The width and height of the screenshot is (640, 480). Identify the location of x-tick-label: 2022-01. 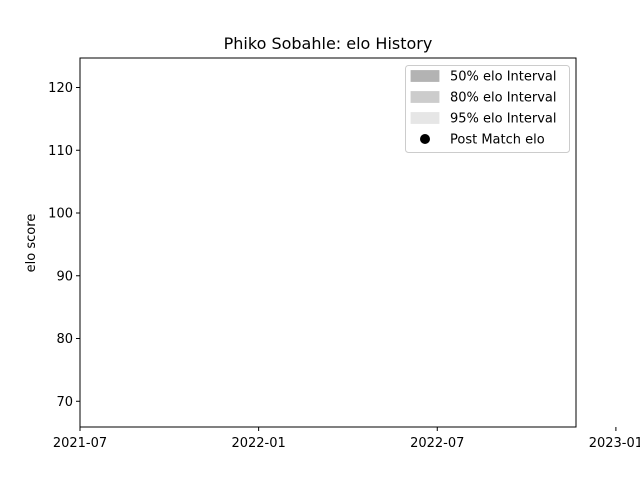
(258, 443).